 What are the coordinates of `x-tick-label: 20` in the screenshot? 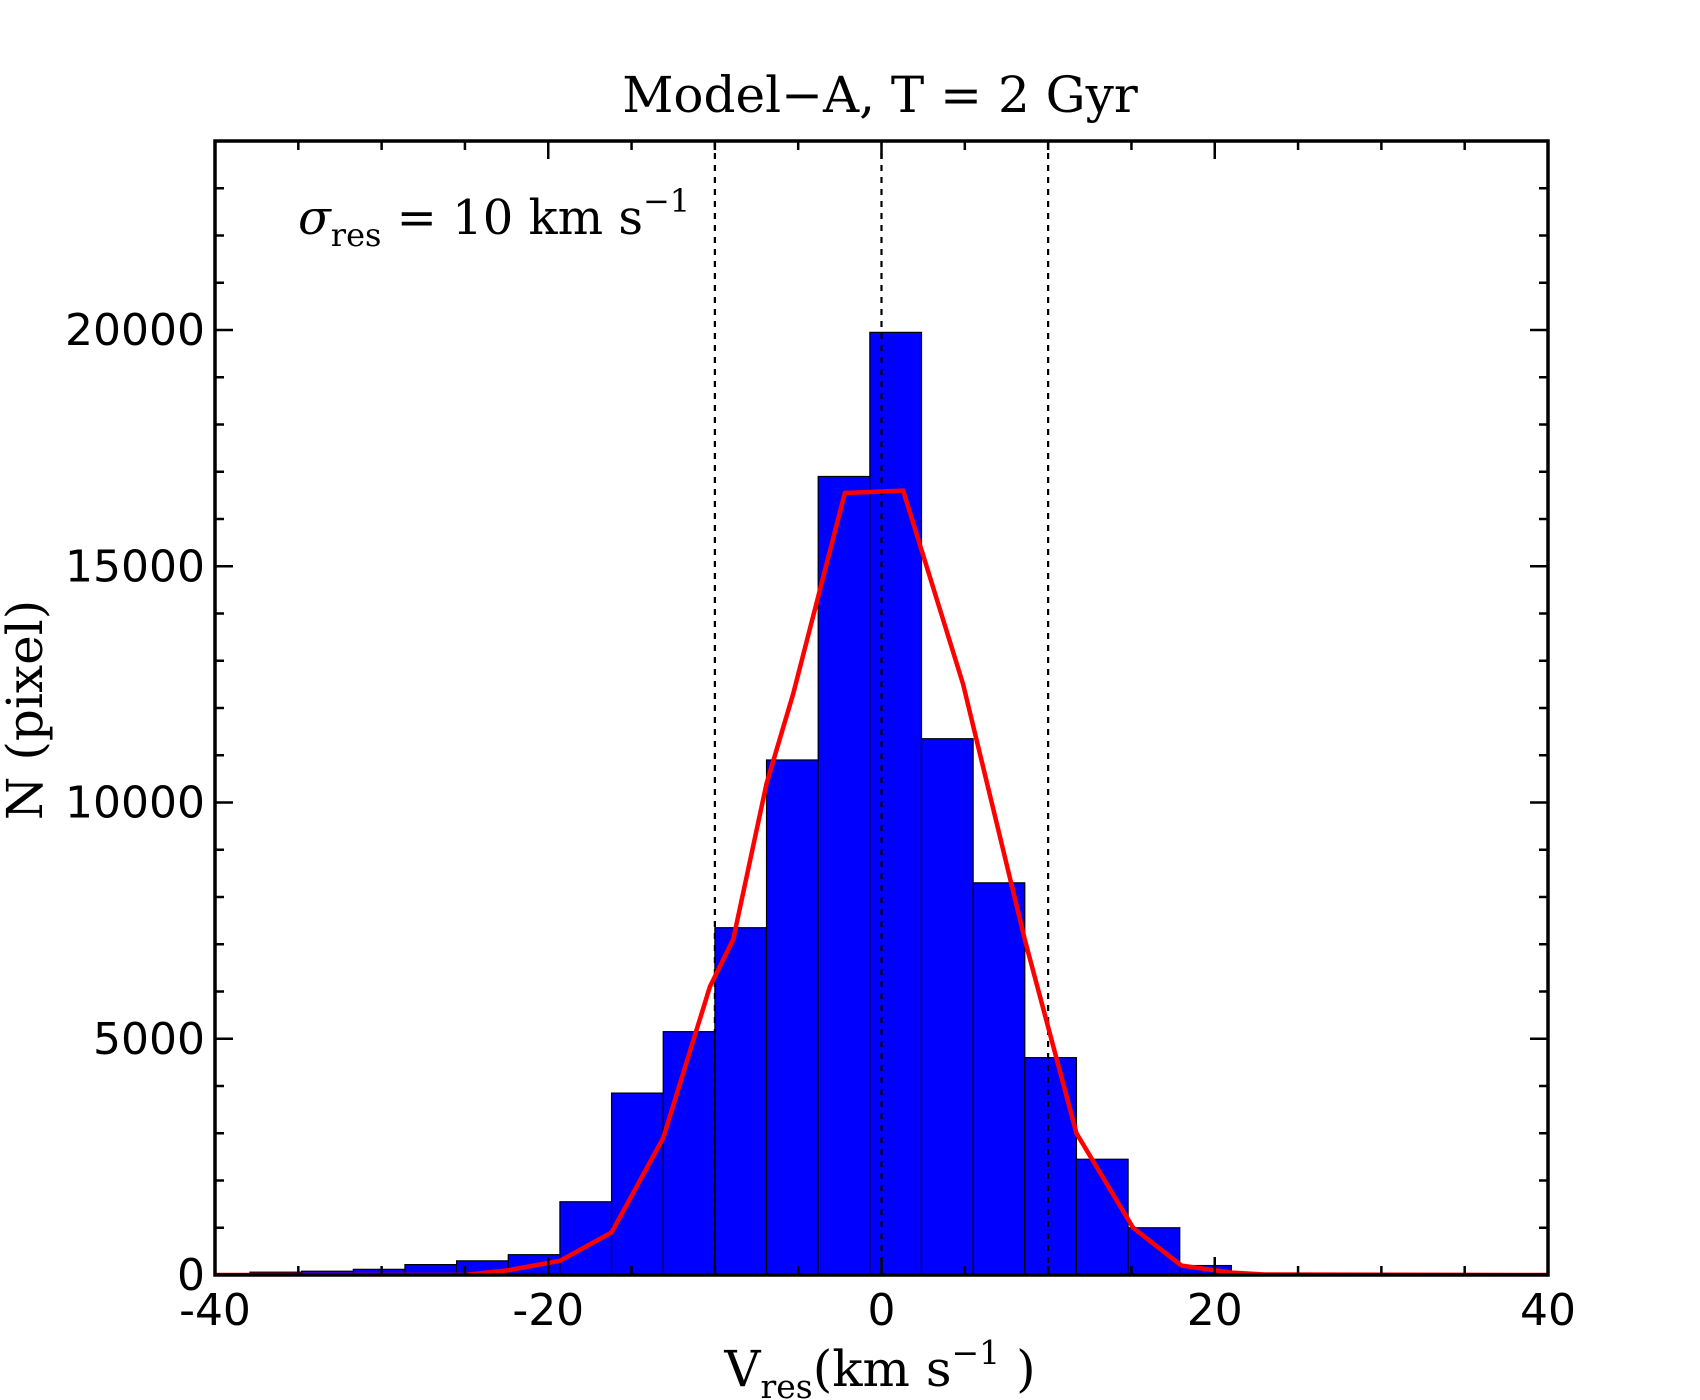 It's located at (1215, 1310).